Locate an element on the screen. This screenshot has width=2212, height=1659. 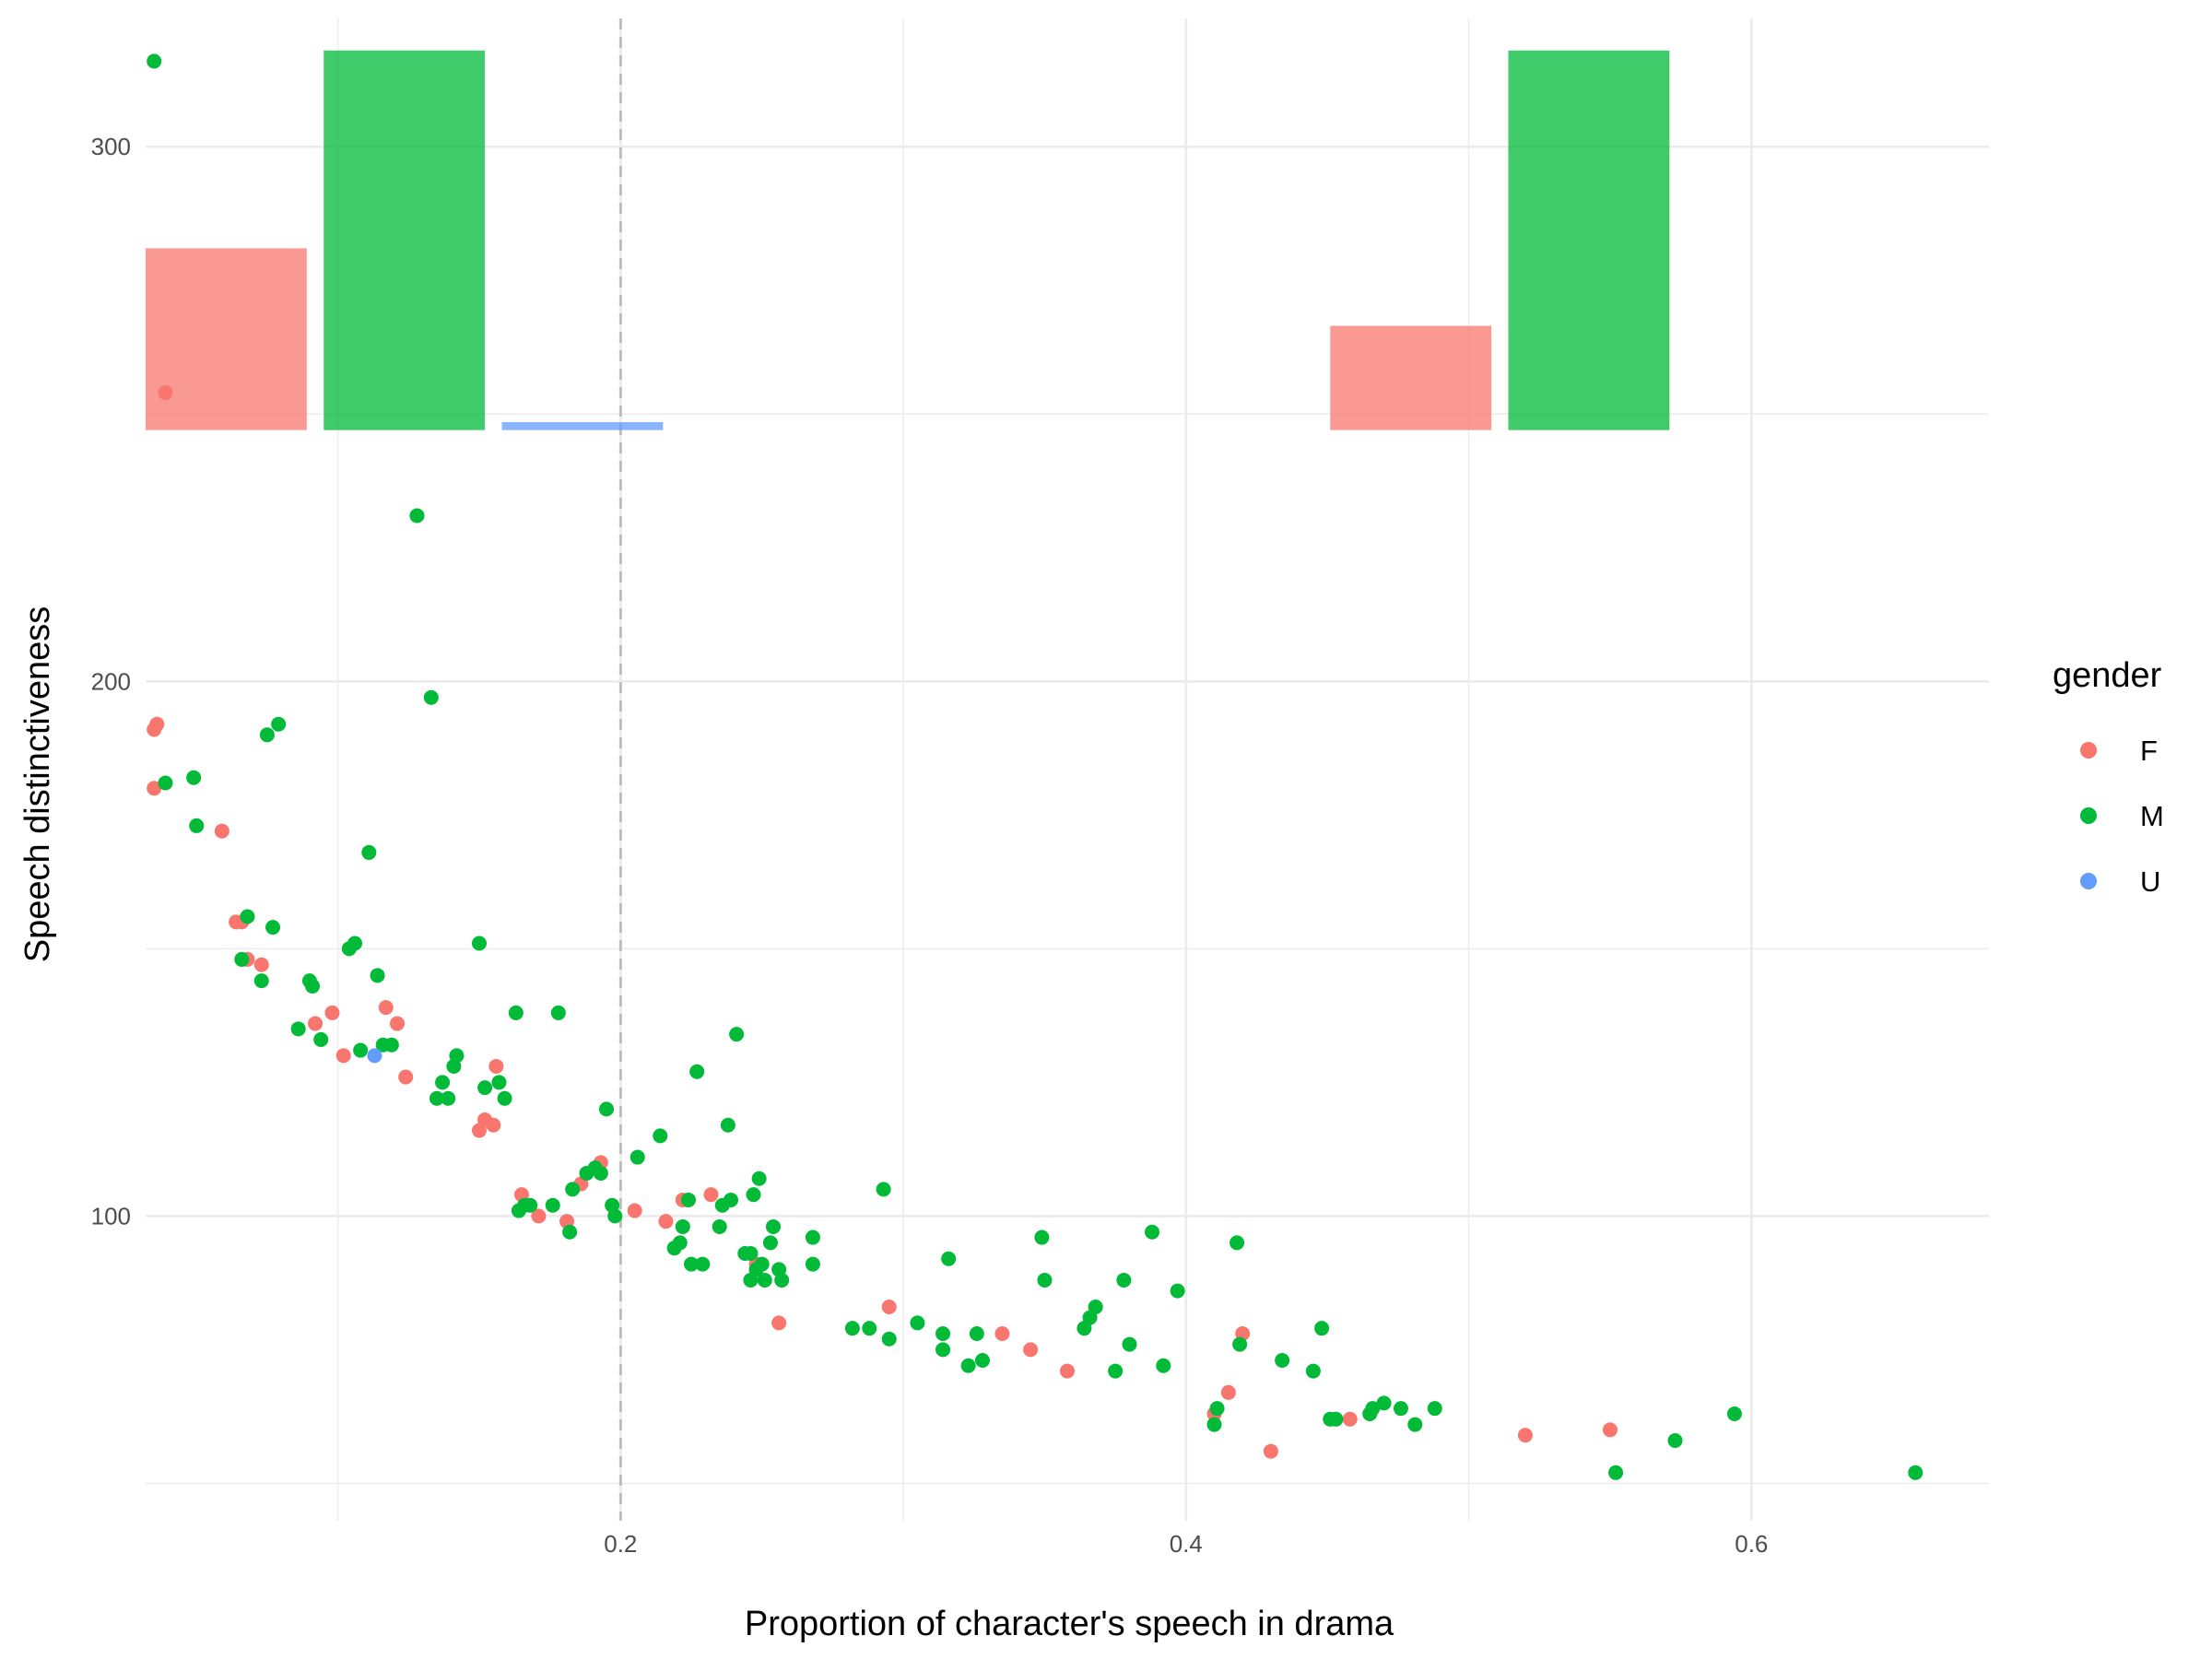
legend-label-m: M is located at coordinates (2152, 816).